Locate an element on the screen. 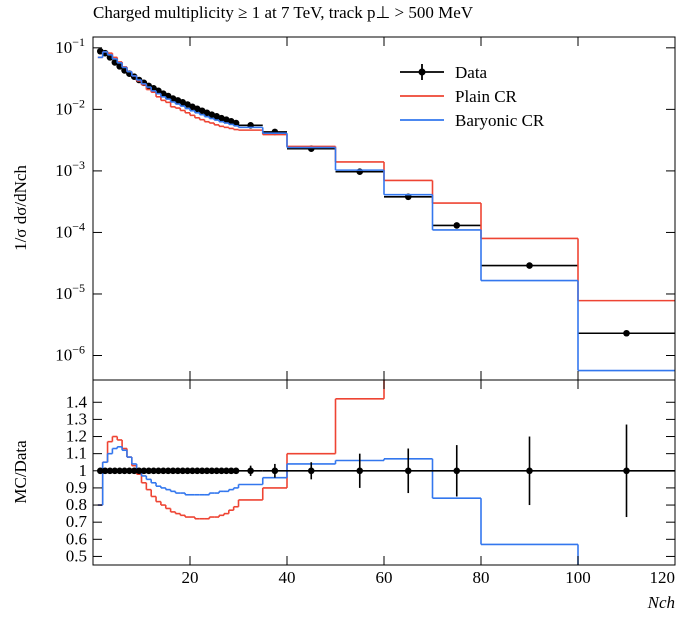  y-tick-label: 1 is located at coordinates (83, 470).